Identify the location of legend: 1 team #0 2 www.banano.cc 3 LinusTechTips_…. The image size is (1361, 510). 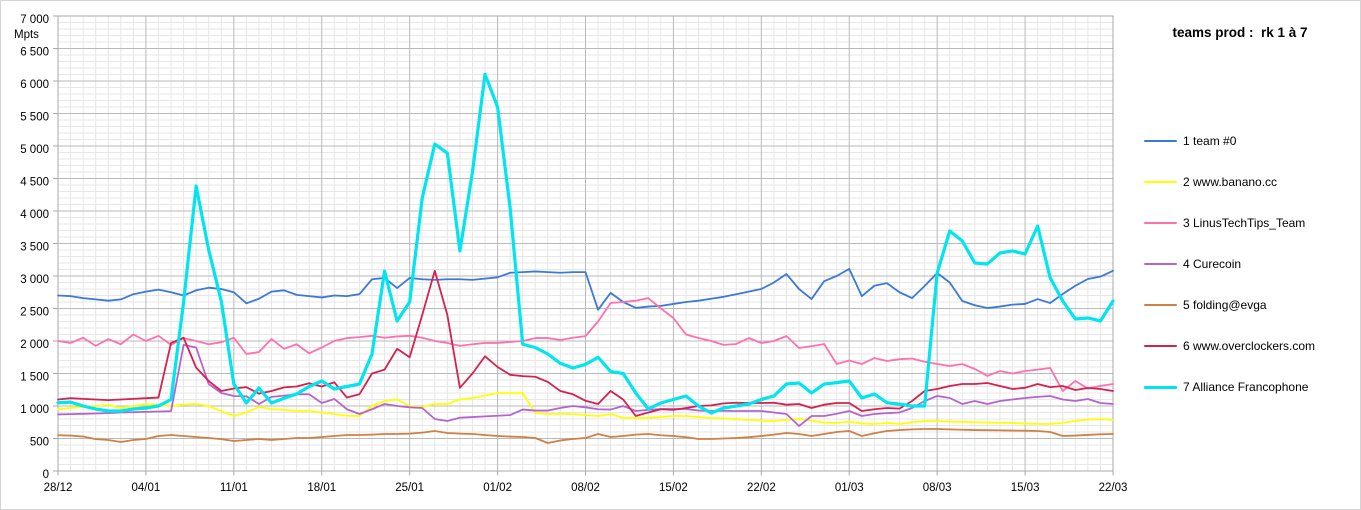
(1229, 264).